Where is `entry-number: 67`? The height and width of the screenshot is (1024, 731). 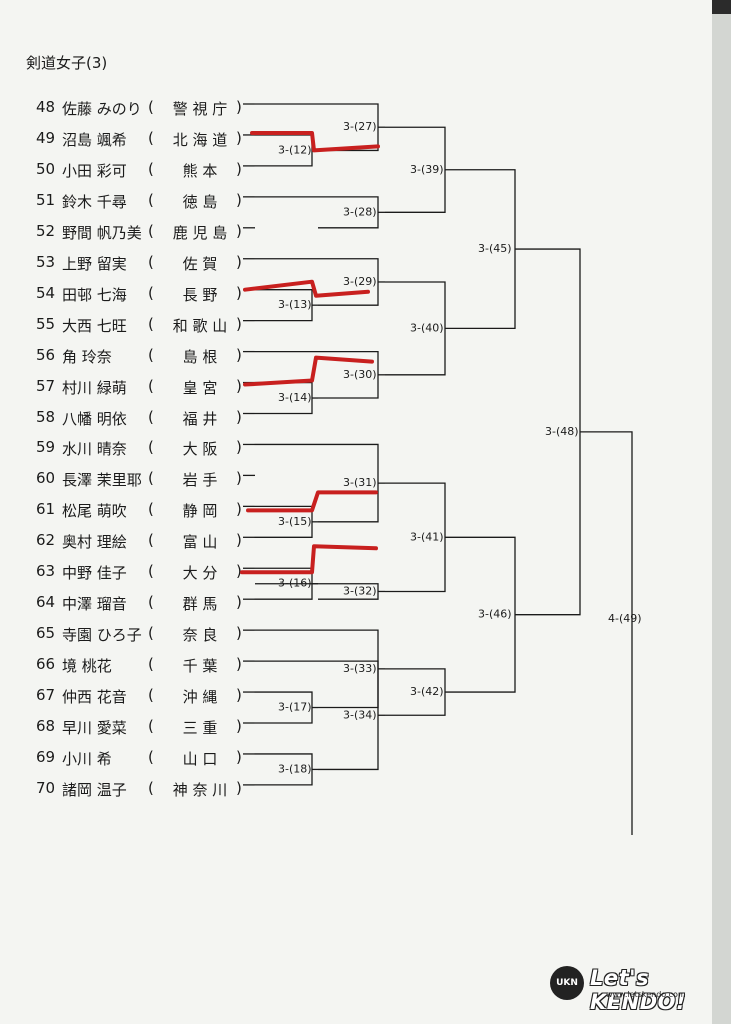
entry-number: 67 is located at coordinates (46, 695).